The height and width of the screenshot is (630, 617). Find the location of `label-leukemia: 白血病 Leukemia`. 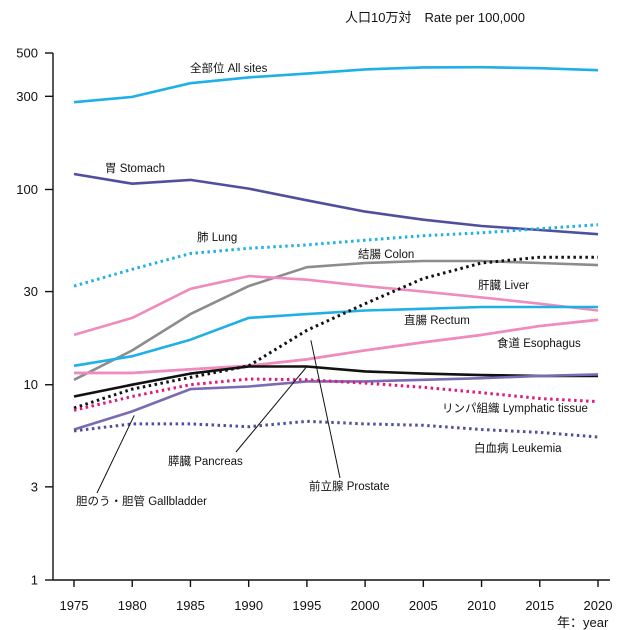

label-leukemia: 白血病 Leukemia is located at coordinates (518, 448).